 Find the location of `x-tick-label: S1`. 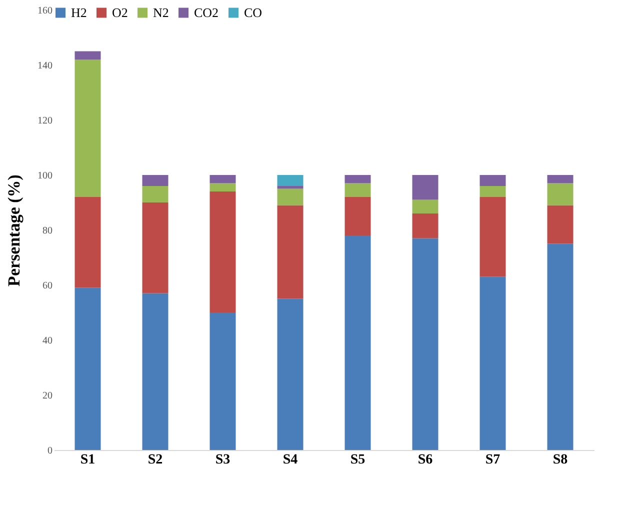

x-tick-label: S1 is located at coordinates (88, 460).